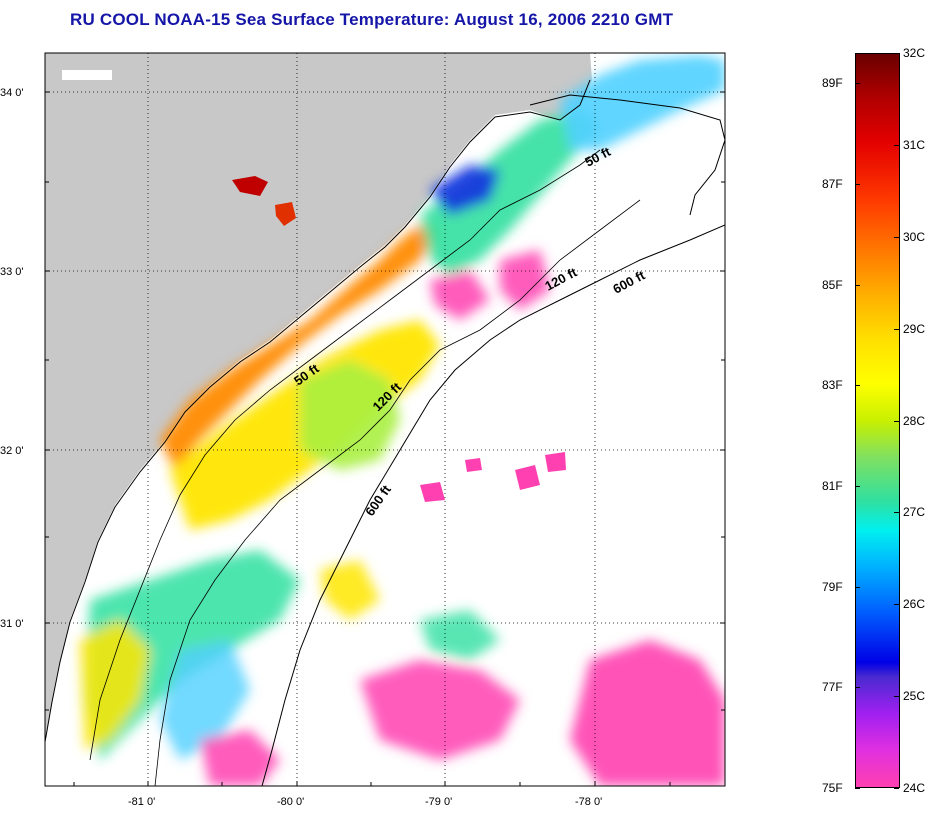 This screenshot has height=817, width=936. Describe the element at coordinates (914, 144) in the screenshot. I see `colorbar-celsius-label: 31C` at that location.